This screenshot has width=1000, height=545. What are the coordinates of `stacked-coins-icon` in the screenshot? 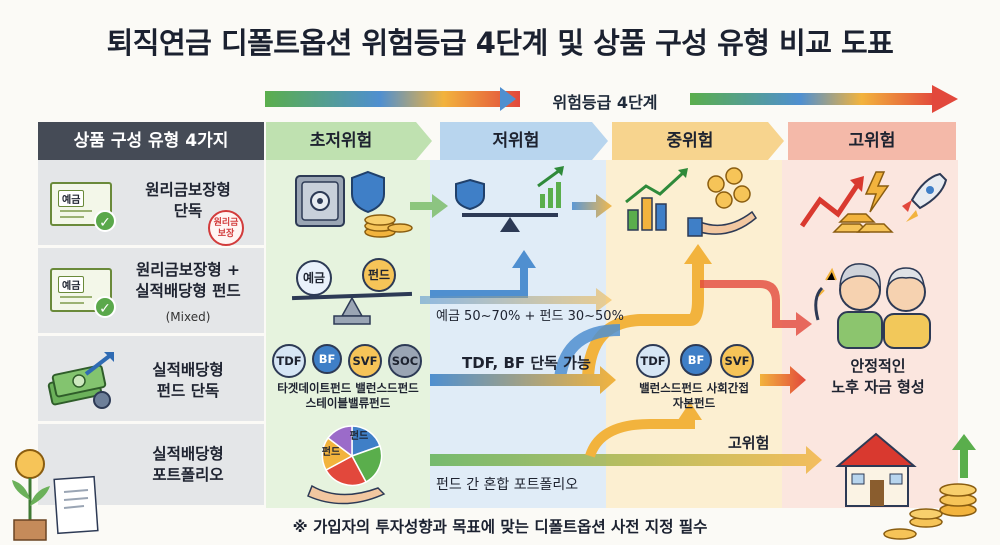 It's located at (930, 487).